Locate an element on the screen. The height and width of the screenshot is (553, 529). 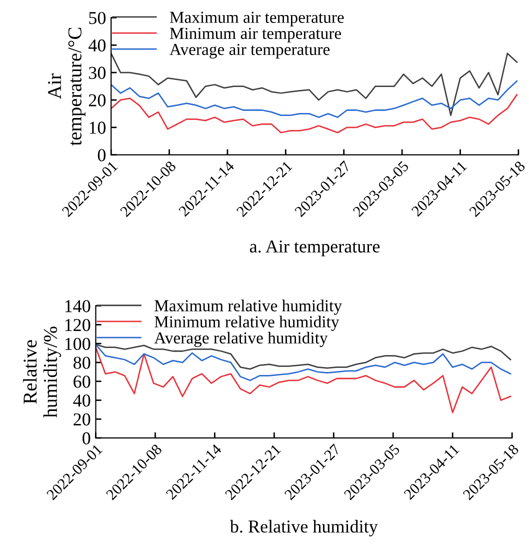
y-tick-label: 80 is located at coordinates (82, 362).